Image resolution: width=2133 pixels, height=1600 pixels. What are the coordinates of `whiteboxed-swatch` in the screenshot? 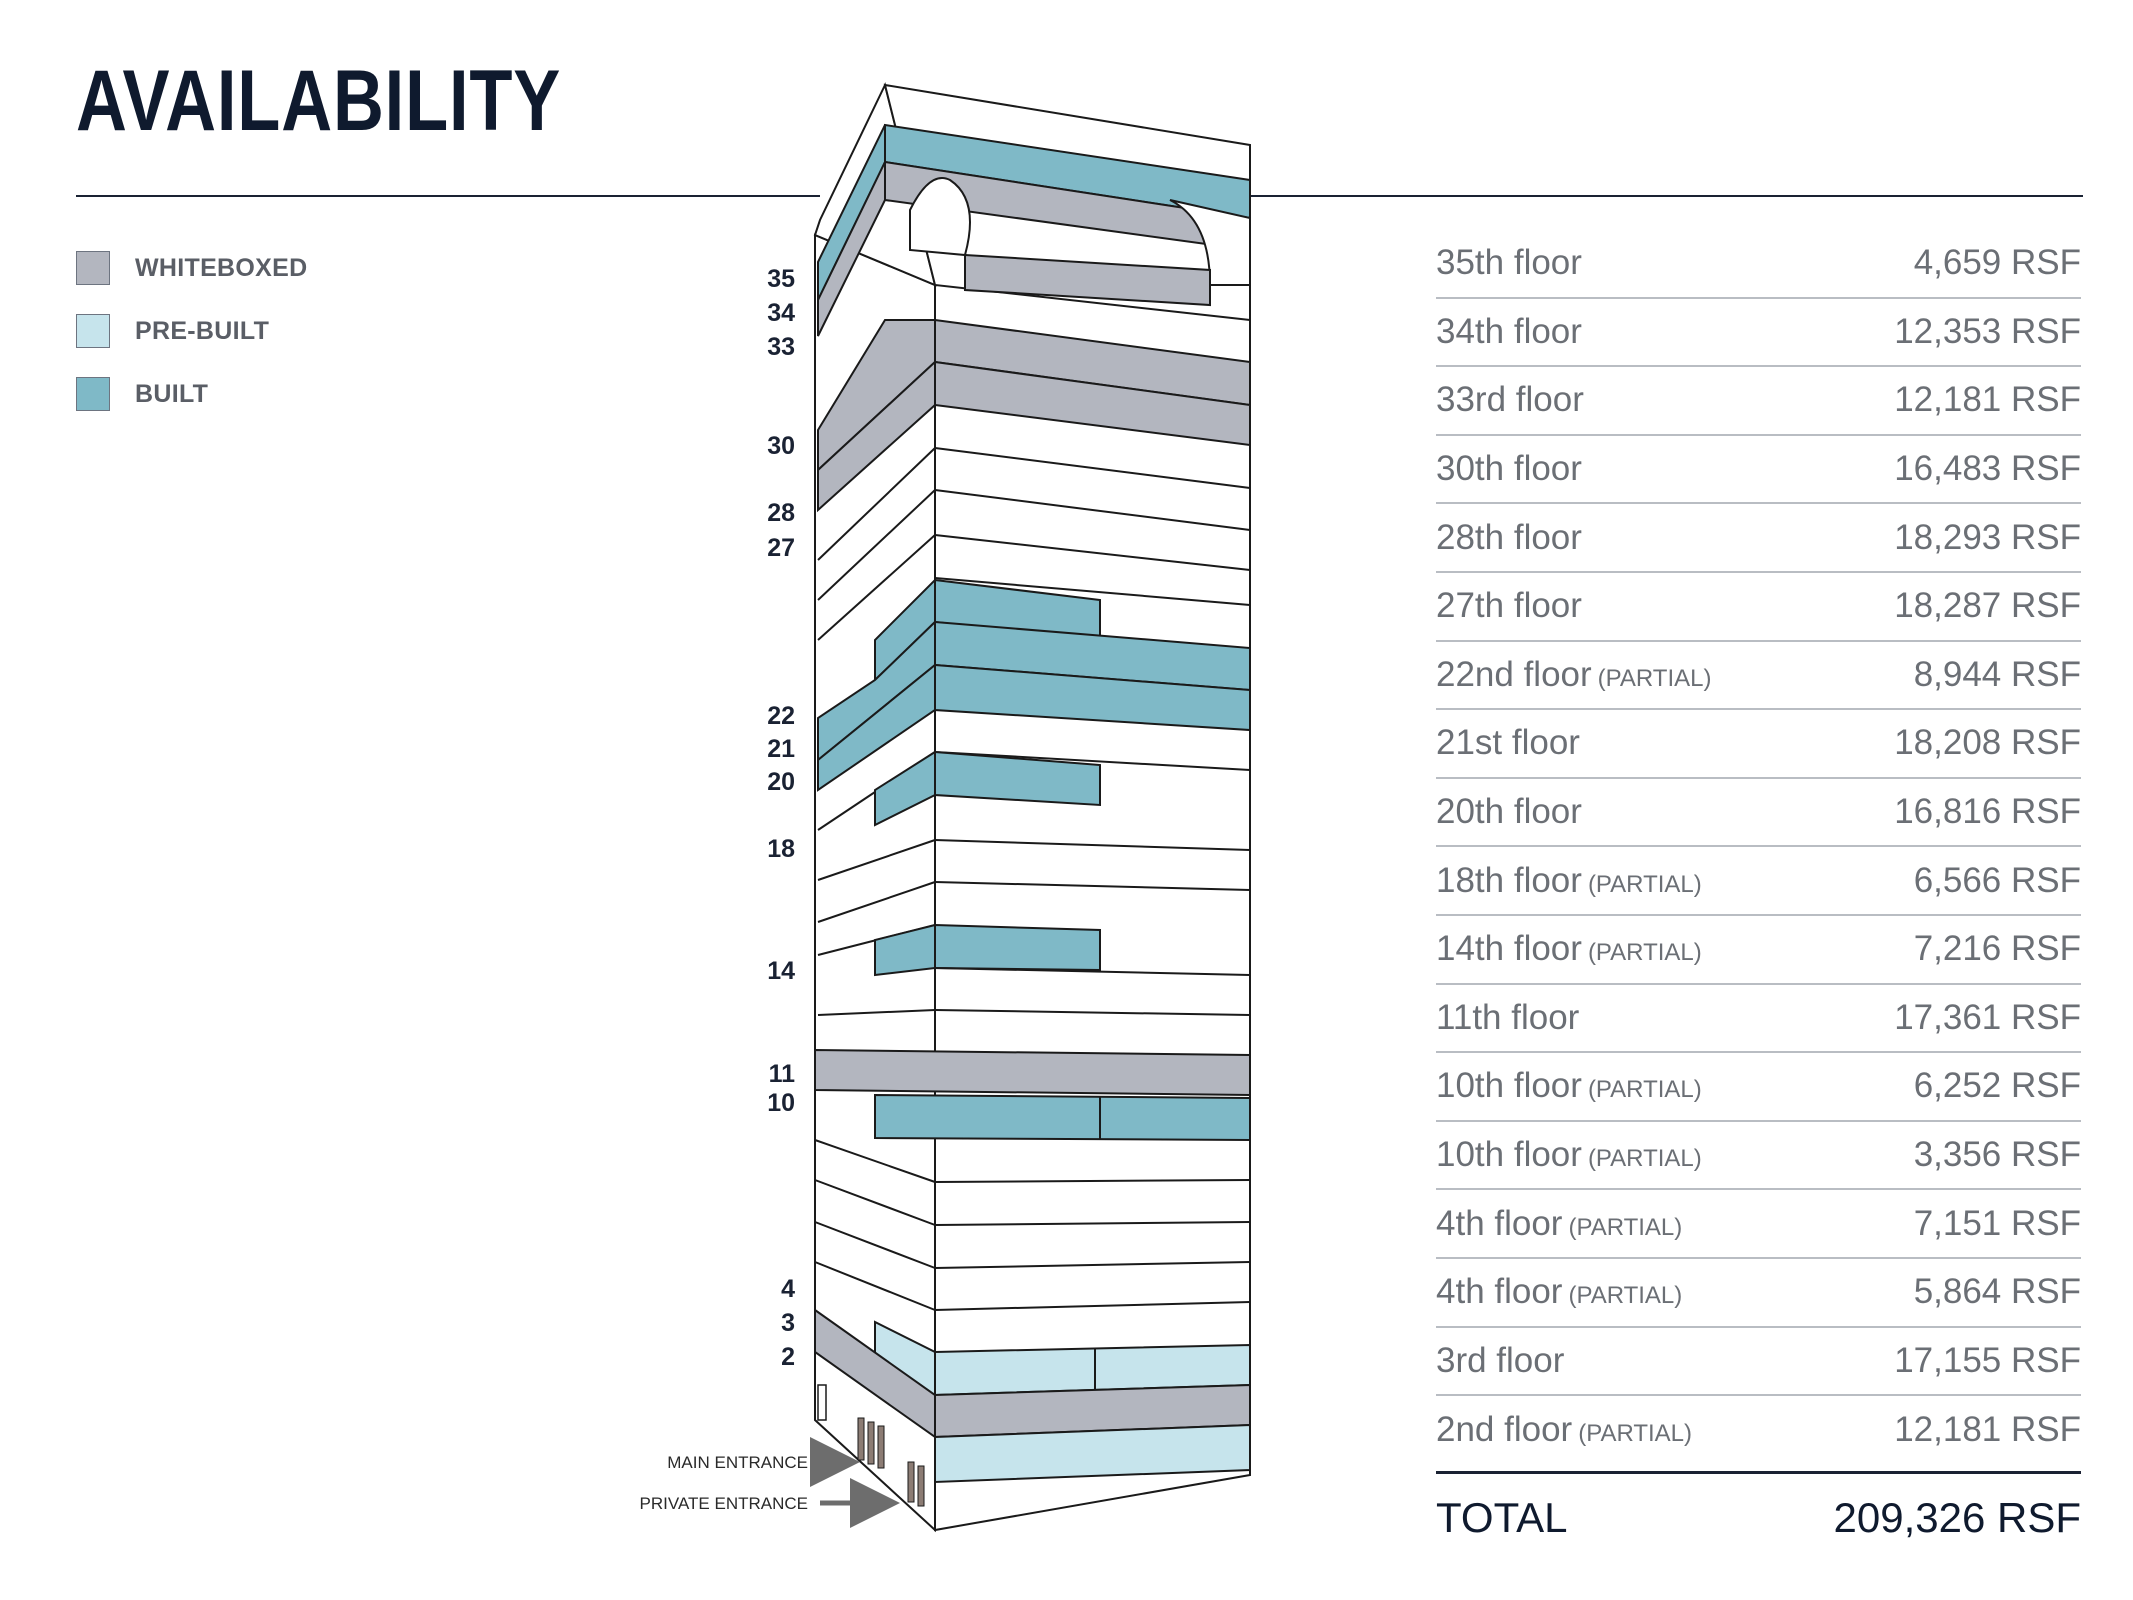 It's located at (93, 268).